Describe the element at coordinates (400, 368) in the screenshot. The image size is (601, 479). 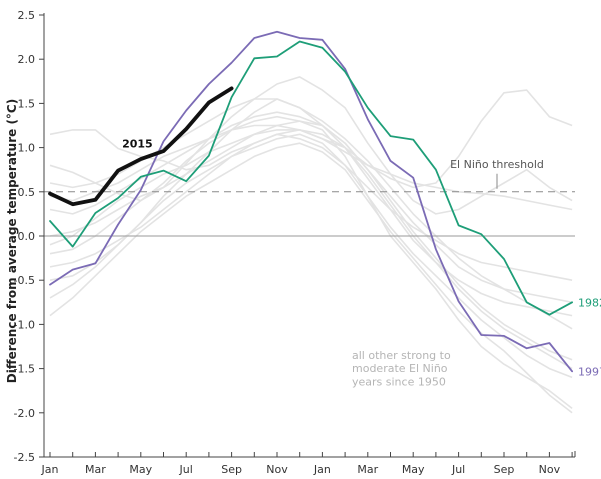
I see `others-label-line-2: moderate El Niño` at that location.